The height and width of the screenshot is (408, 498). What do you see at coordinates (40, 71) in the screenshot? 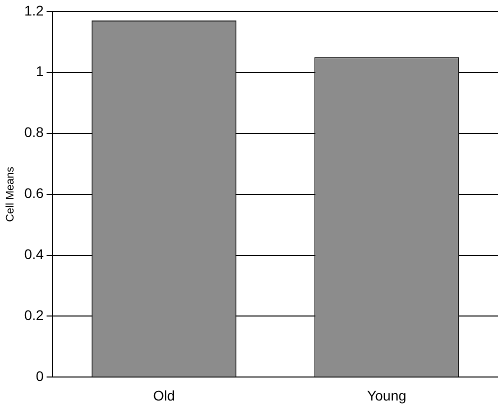
I see `y-tick-label: 1` at bounding box center [40, 71].